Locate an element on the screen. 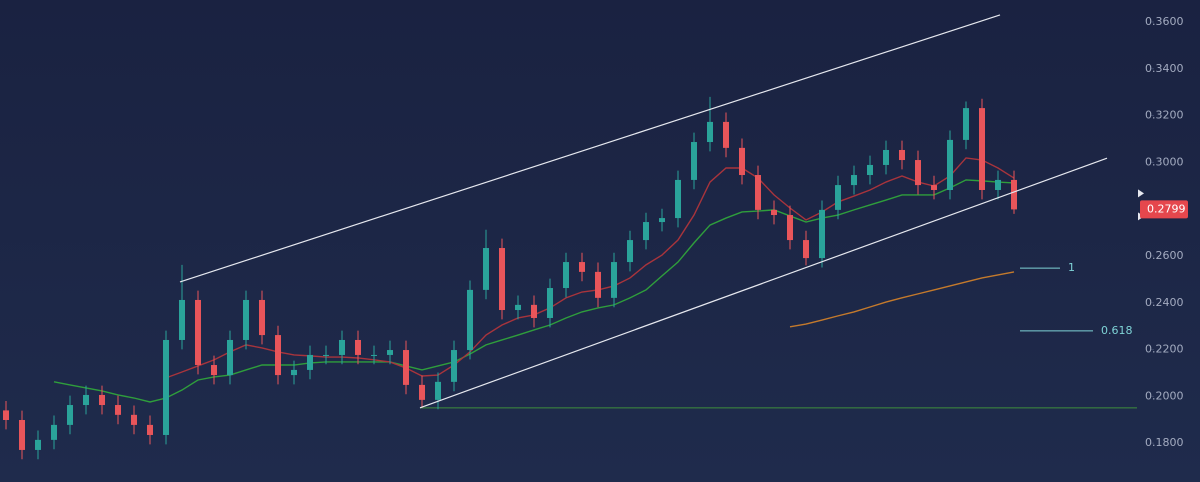  y-tick-label: 0.1800 is located at coordinates (1164, 442).